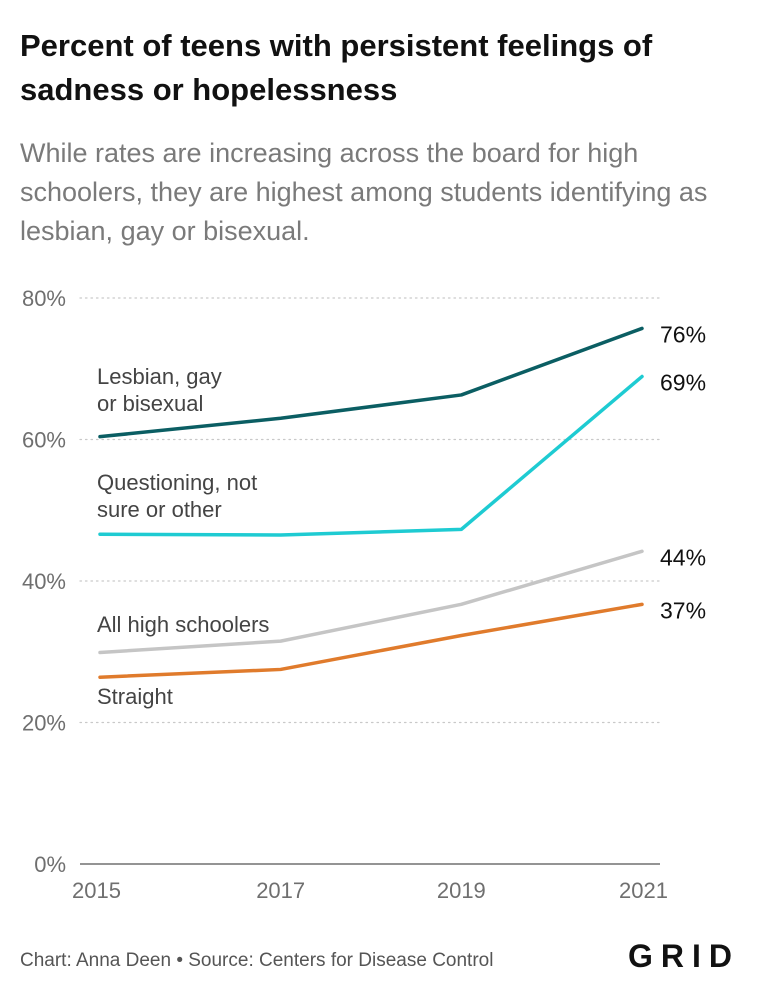 Image resolution: width=760 pixels, height=1000 pixels. Describe the element at coordinates (371, 382) in the screenshot. I see `series-line-lgb` at that location.